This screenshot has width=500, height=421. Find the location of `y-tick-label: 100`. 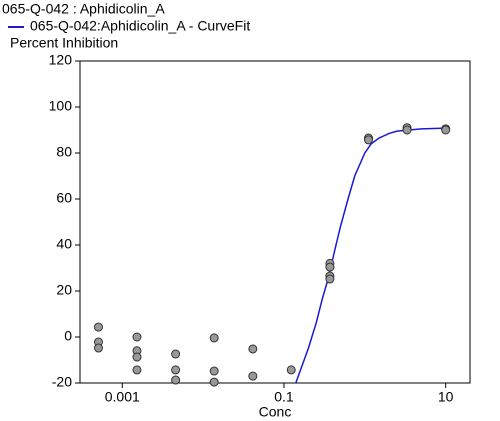

y-tick-label: 100 is located at coordinates (61, 106).